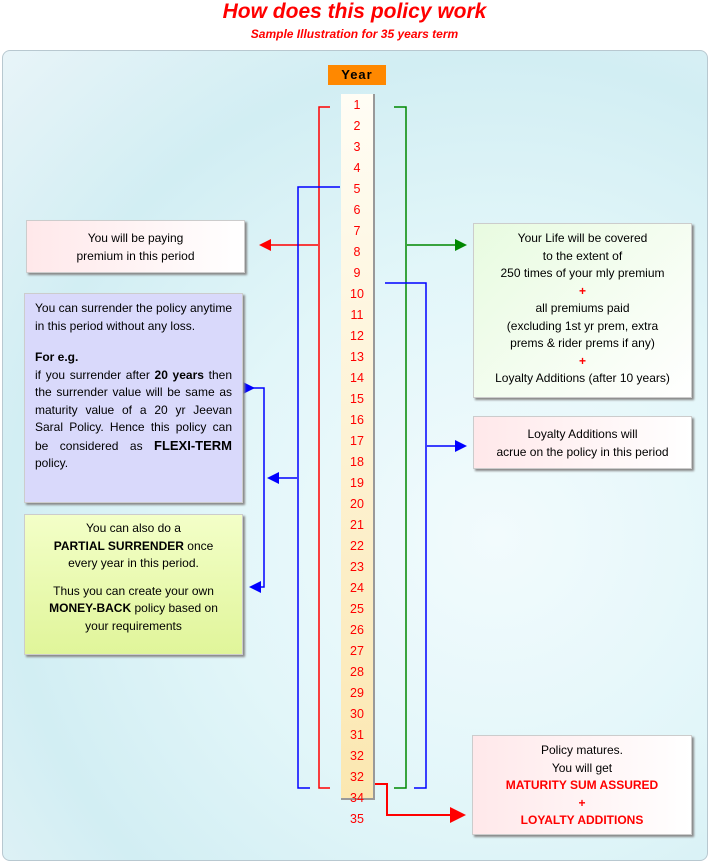 The image size is (709, 862). What do you see at coordinates (357, 630) in the screenshot?
I see `year-cell: 26` at bounding box center [357, 630].